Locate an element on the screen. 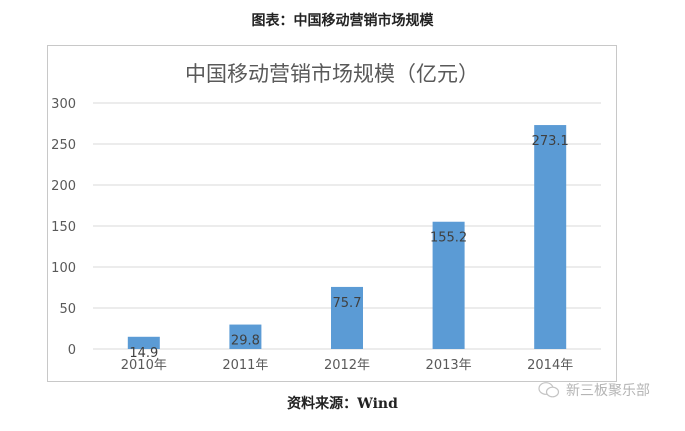  chart-title: 中国移动营销市场规模（亿元） is located at coordinates (332, 74).